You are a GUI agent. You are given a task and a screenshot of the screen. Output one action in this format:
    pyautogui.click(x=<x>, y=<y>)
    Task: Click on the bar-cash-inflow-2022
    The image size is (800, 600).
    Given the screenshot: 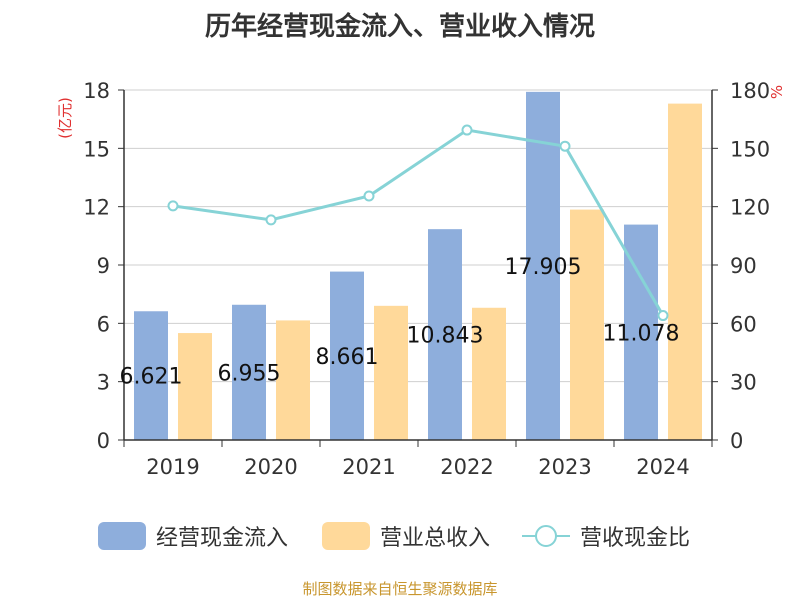 What is the action you would take?
    pyautogui.click(x=445, y=334)
    